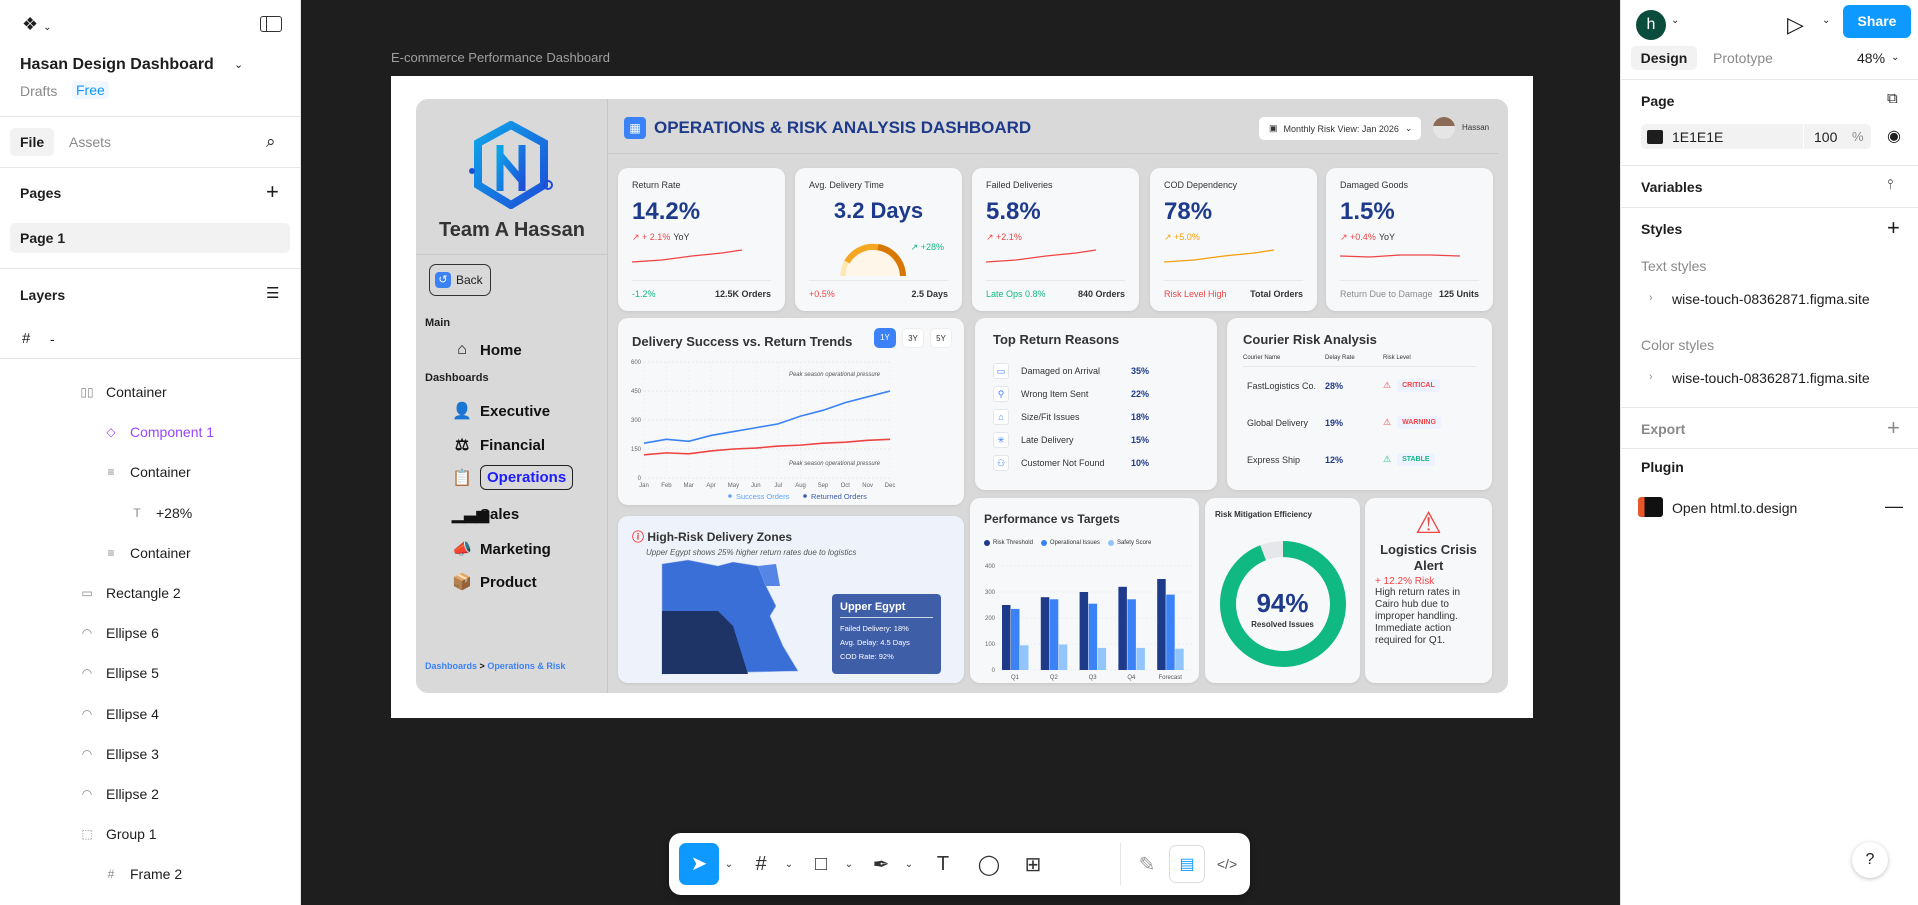 This screenshot has height=905, width=1918. What do you see at coordinates (1147, 864) in the screenshot?
I see `draw-mode-icon: ✎` at bounding box center [1147, 864].